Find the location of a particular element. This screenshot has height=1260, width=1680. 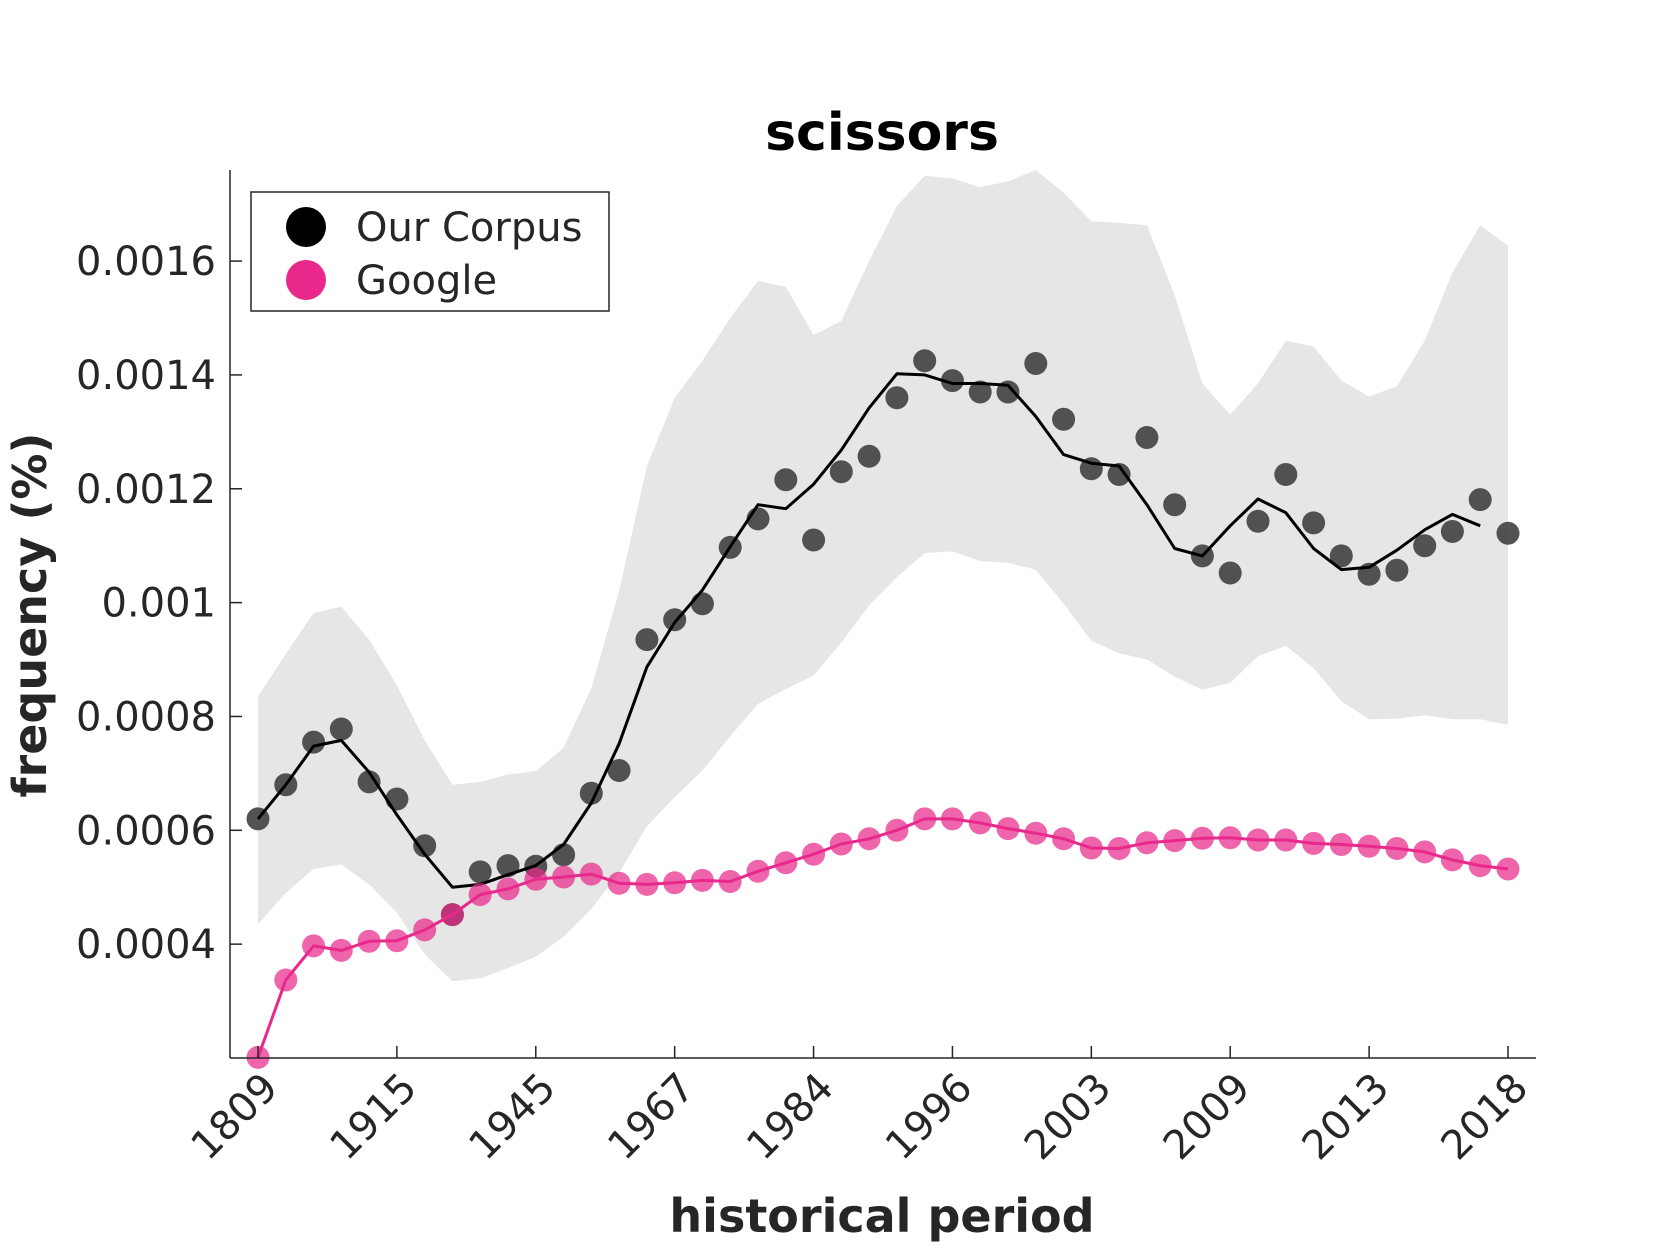

series-line is located at coordinates (882, 937).